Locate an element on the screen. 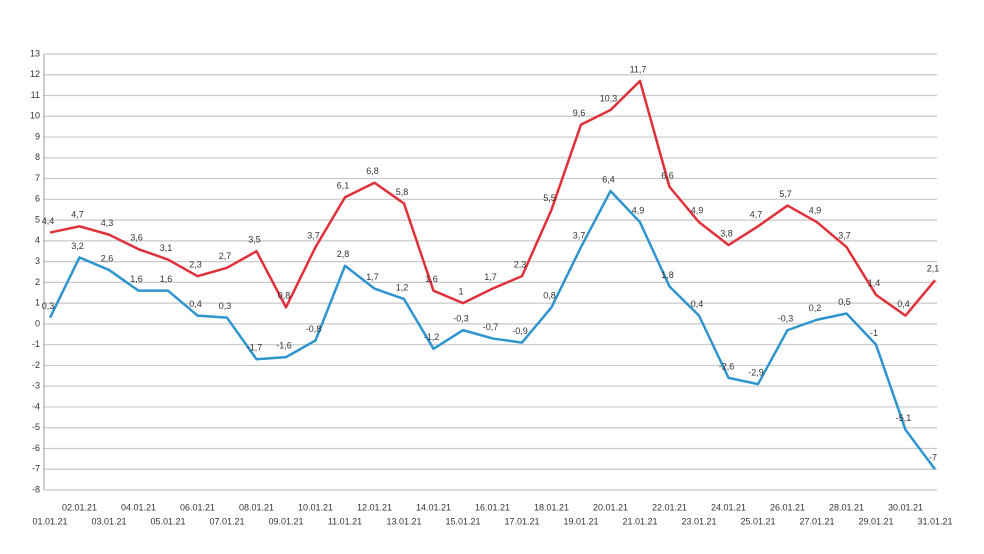 The image size is (984, 554). x-tick-label: 21.01.21 is located at coordinates (639, 521).